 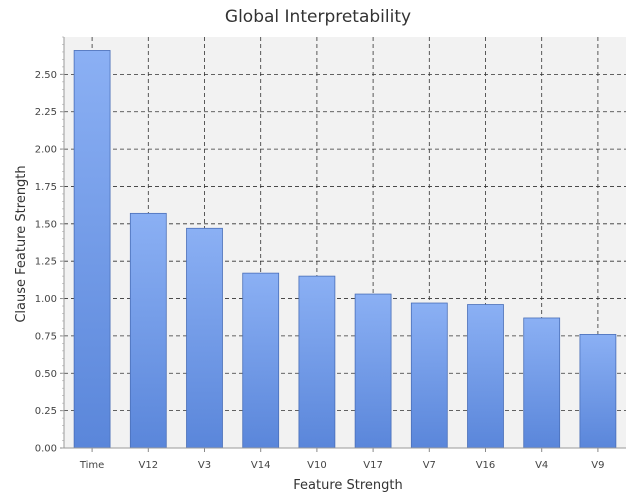 What do you see at coordinates (541, 465) in the screenshot?
I see `x-tick-label: V4` at bounding box center [541, 465].